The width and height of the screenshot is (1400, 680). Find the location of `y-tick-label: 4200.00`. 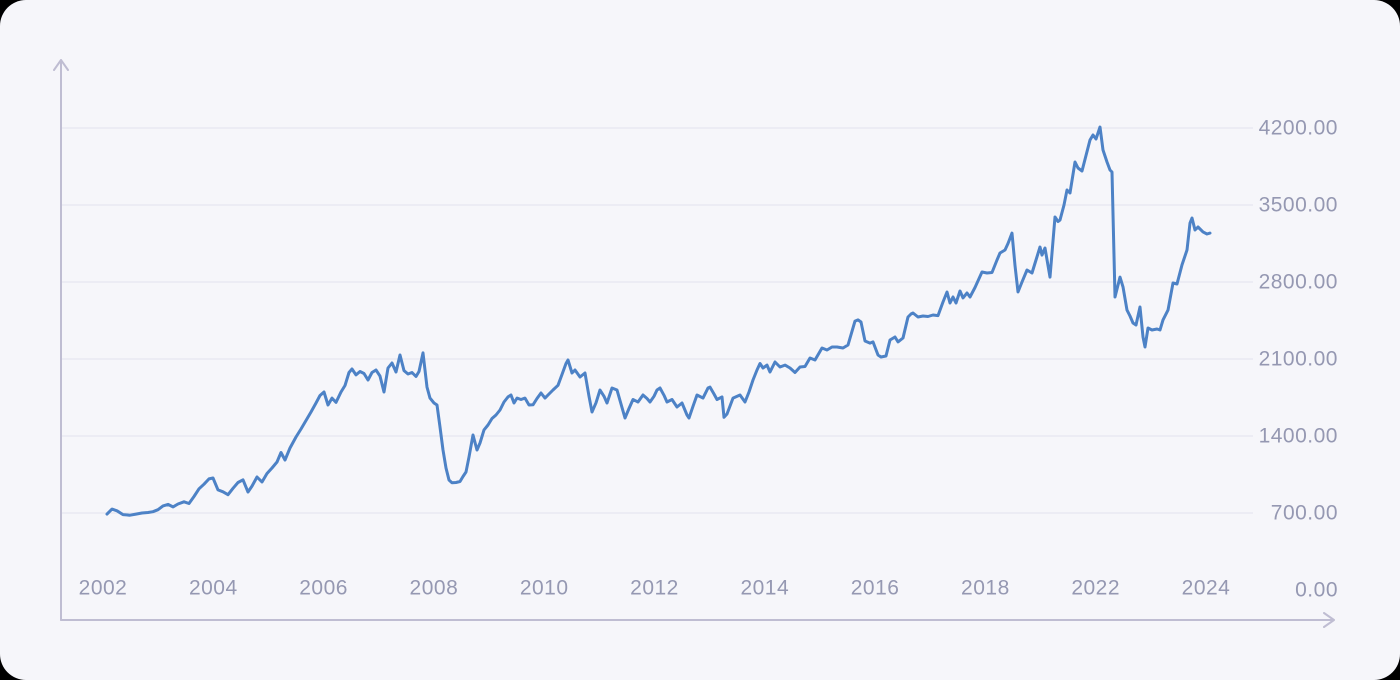

y-tick-label: 4200.00 is located at coordinates (1298, 128).